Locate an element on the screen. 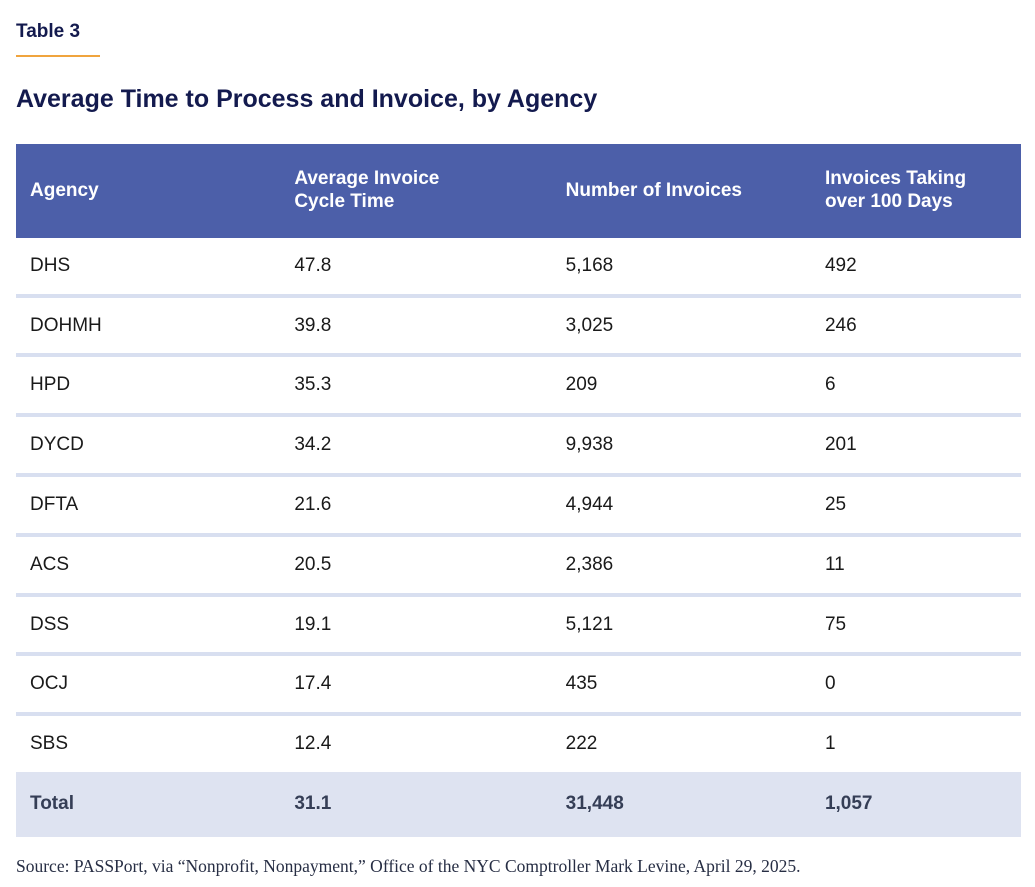 The image size is (1035, 887). value-cell: 5,168 is located at coordinates (681, 267).